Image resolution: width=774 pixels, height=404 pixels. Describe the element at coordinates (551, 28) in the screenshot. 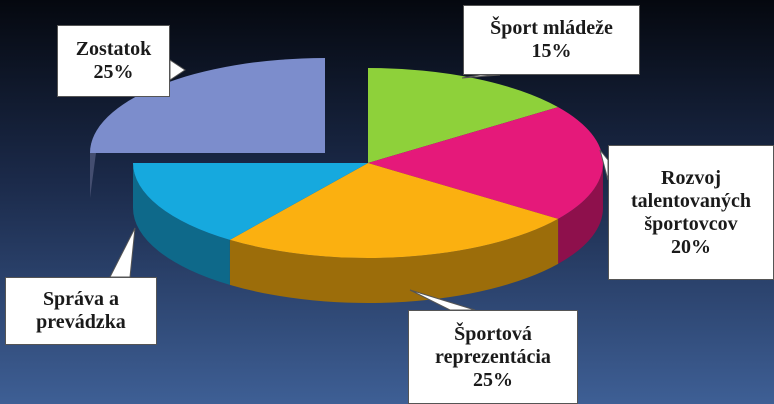

I see `category-label: Šport mládeže` at that location.